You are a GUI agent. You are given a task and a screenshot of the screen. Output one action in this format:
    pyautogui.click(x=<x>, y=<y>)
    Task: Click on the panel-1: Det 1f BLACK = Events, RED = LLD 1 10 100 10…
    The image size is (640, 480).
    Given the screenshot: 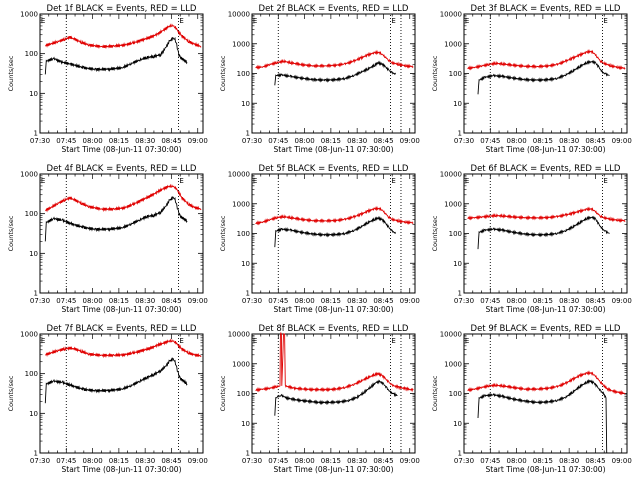 What is the action you would take?
    pyautogui.click(x=107, y=79)
    